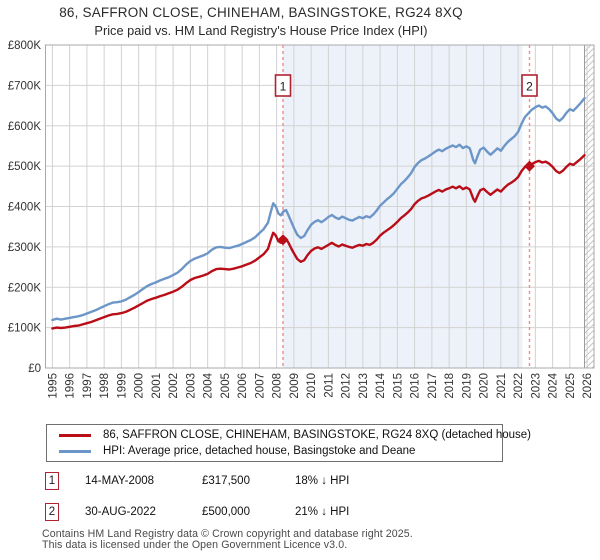 The width and height of the screenshot is (600, 560). What do you see at coordinates (450, 386) in the screenshot?
I see `x-tick-label: 2018` at bounding box center [450, 386].